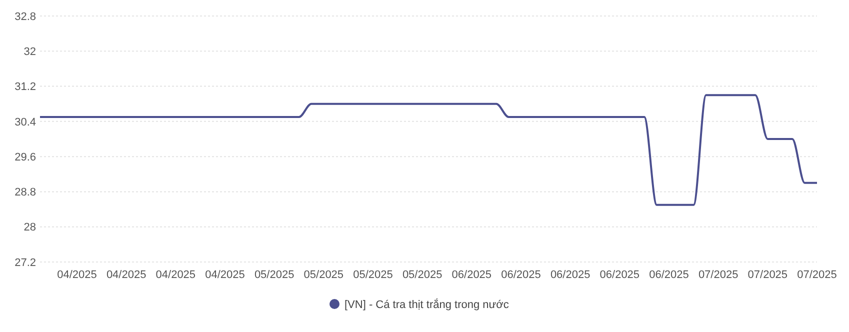 This screenshot has height=332, width=849. What do you see at coordinates (25, 262) in the screenshot?
I see `y-tick-label: 27.2` at bounding box center [25, 262].